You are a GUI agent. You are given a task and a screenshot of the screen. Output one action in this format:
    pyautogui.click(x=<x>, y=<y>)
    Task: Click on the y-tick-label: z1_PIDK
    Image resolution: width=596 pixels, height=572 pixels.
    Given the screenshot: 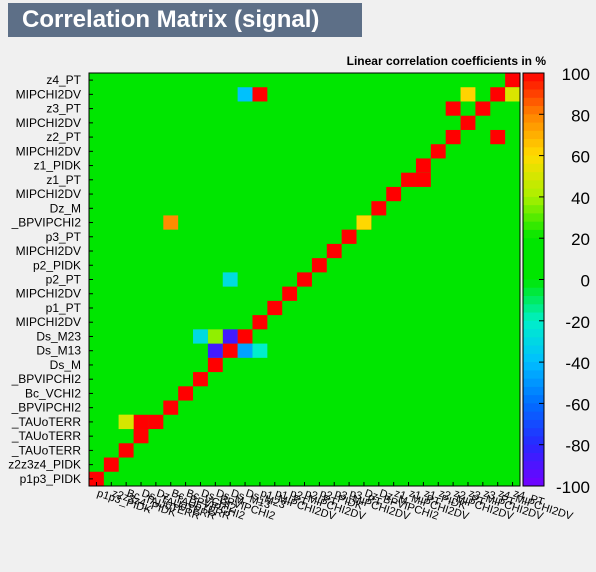 What is the action you would take?
    pyautogui.click(x=57, y=166)
    